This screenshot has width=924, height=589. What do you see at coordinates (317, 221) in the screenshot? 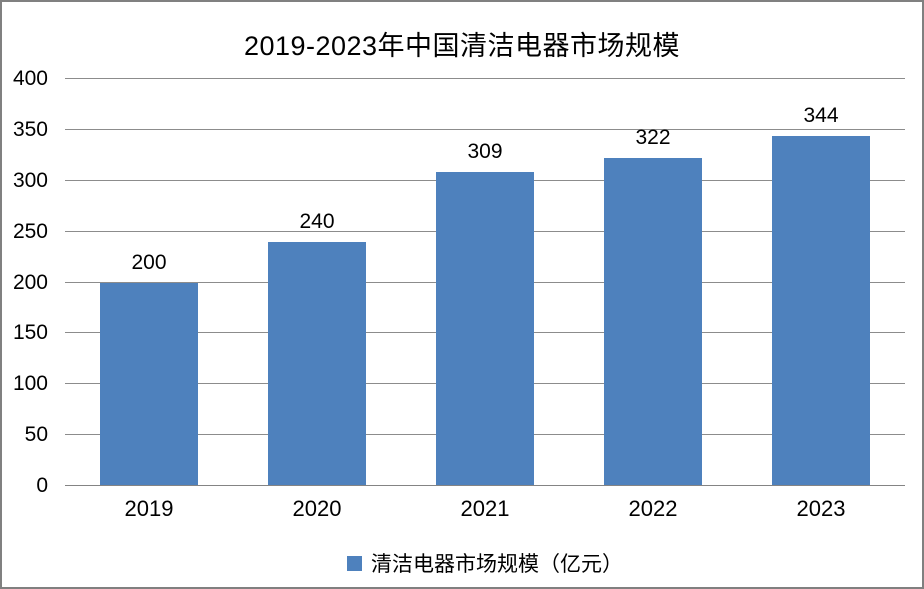
I see `bar-value-label-2020: 240` at bounding box center [317, 221].